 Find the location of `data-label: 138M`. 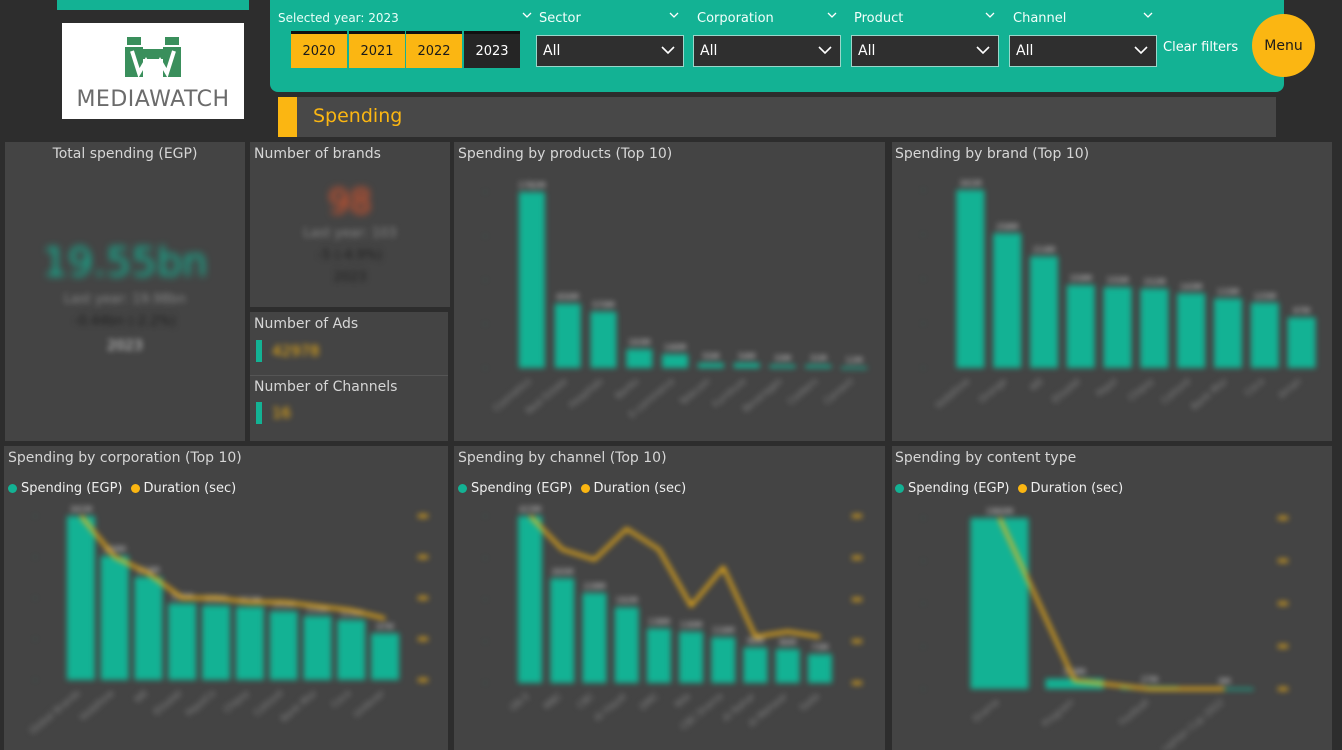

data-label: 138M is located at coordinates (659, 622).